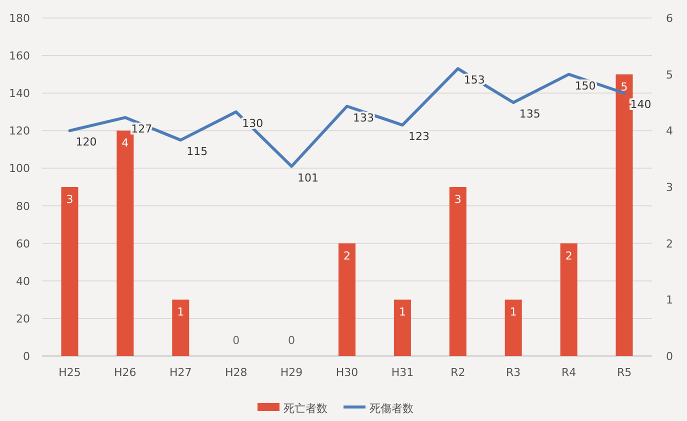 Image resolution: width=687 pixels, height=421 pixels. I want to click on y2tick: 2, so click(669, 243).